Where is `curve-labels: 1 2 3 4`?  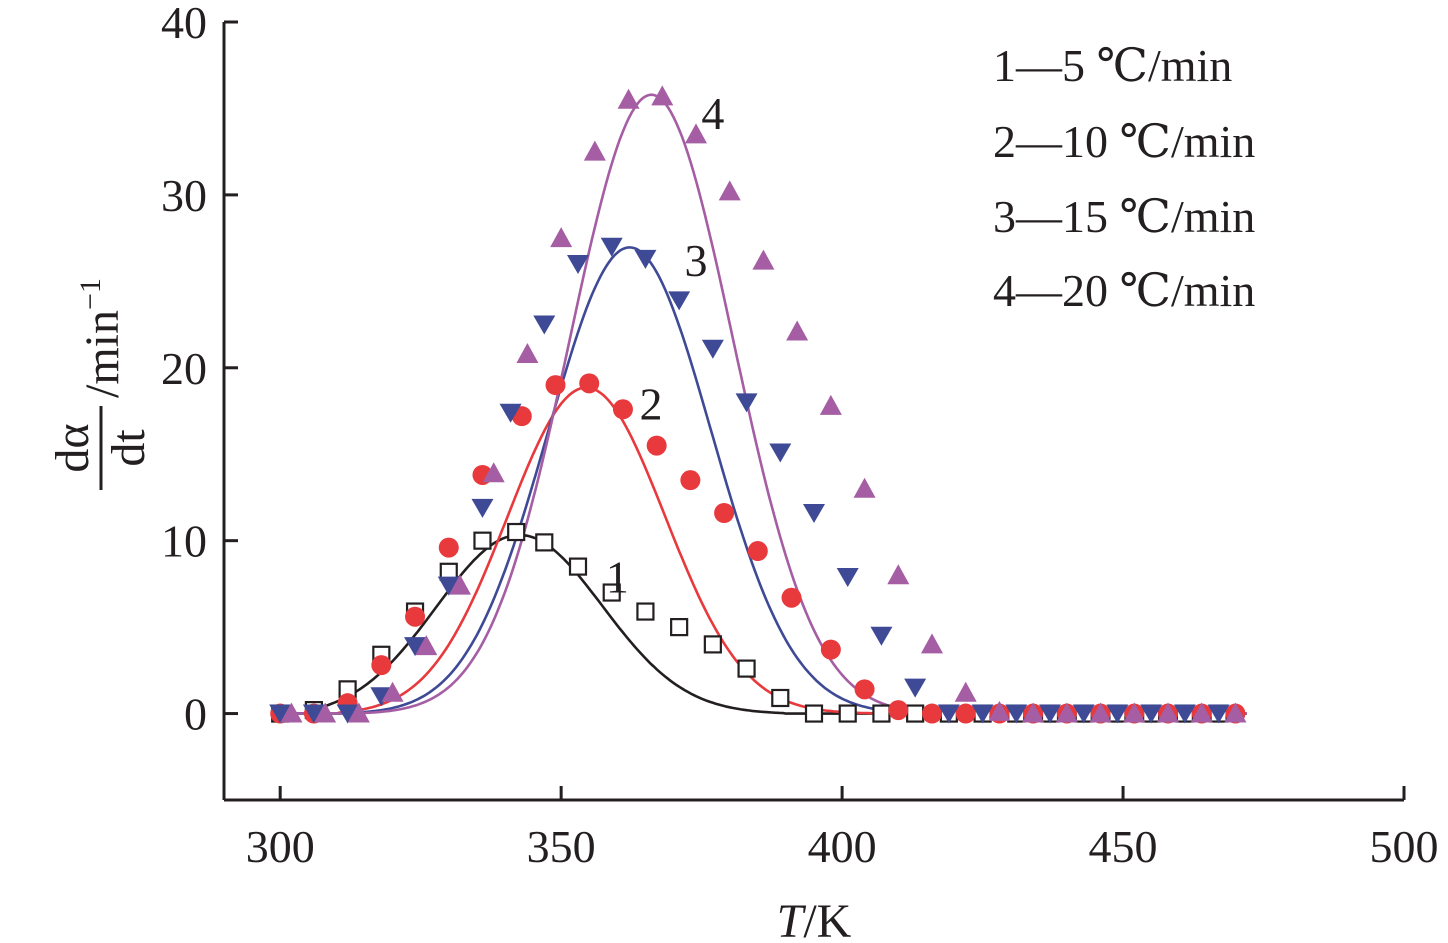
curve-labels: 1 2 3 4 is located at coordinates (665, 345).